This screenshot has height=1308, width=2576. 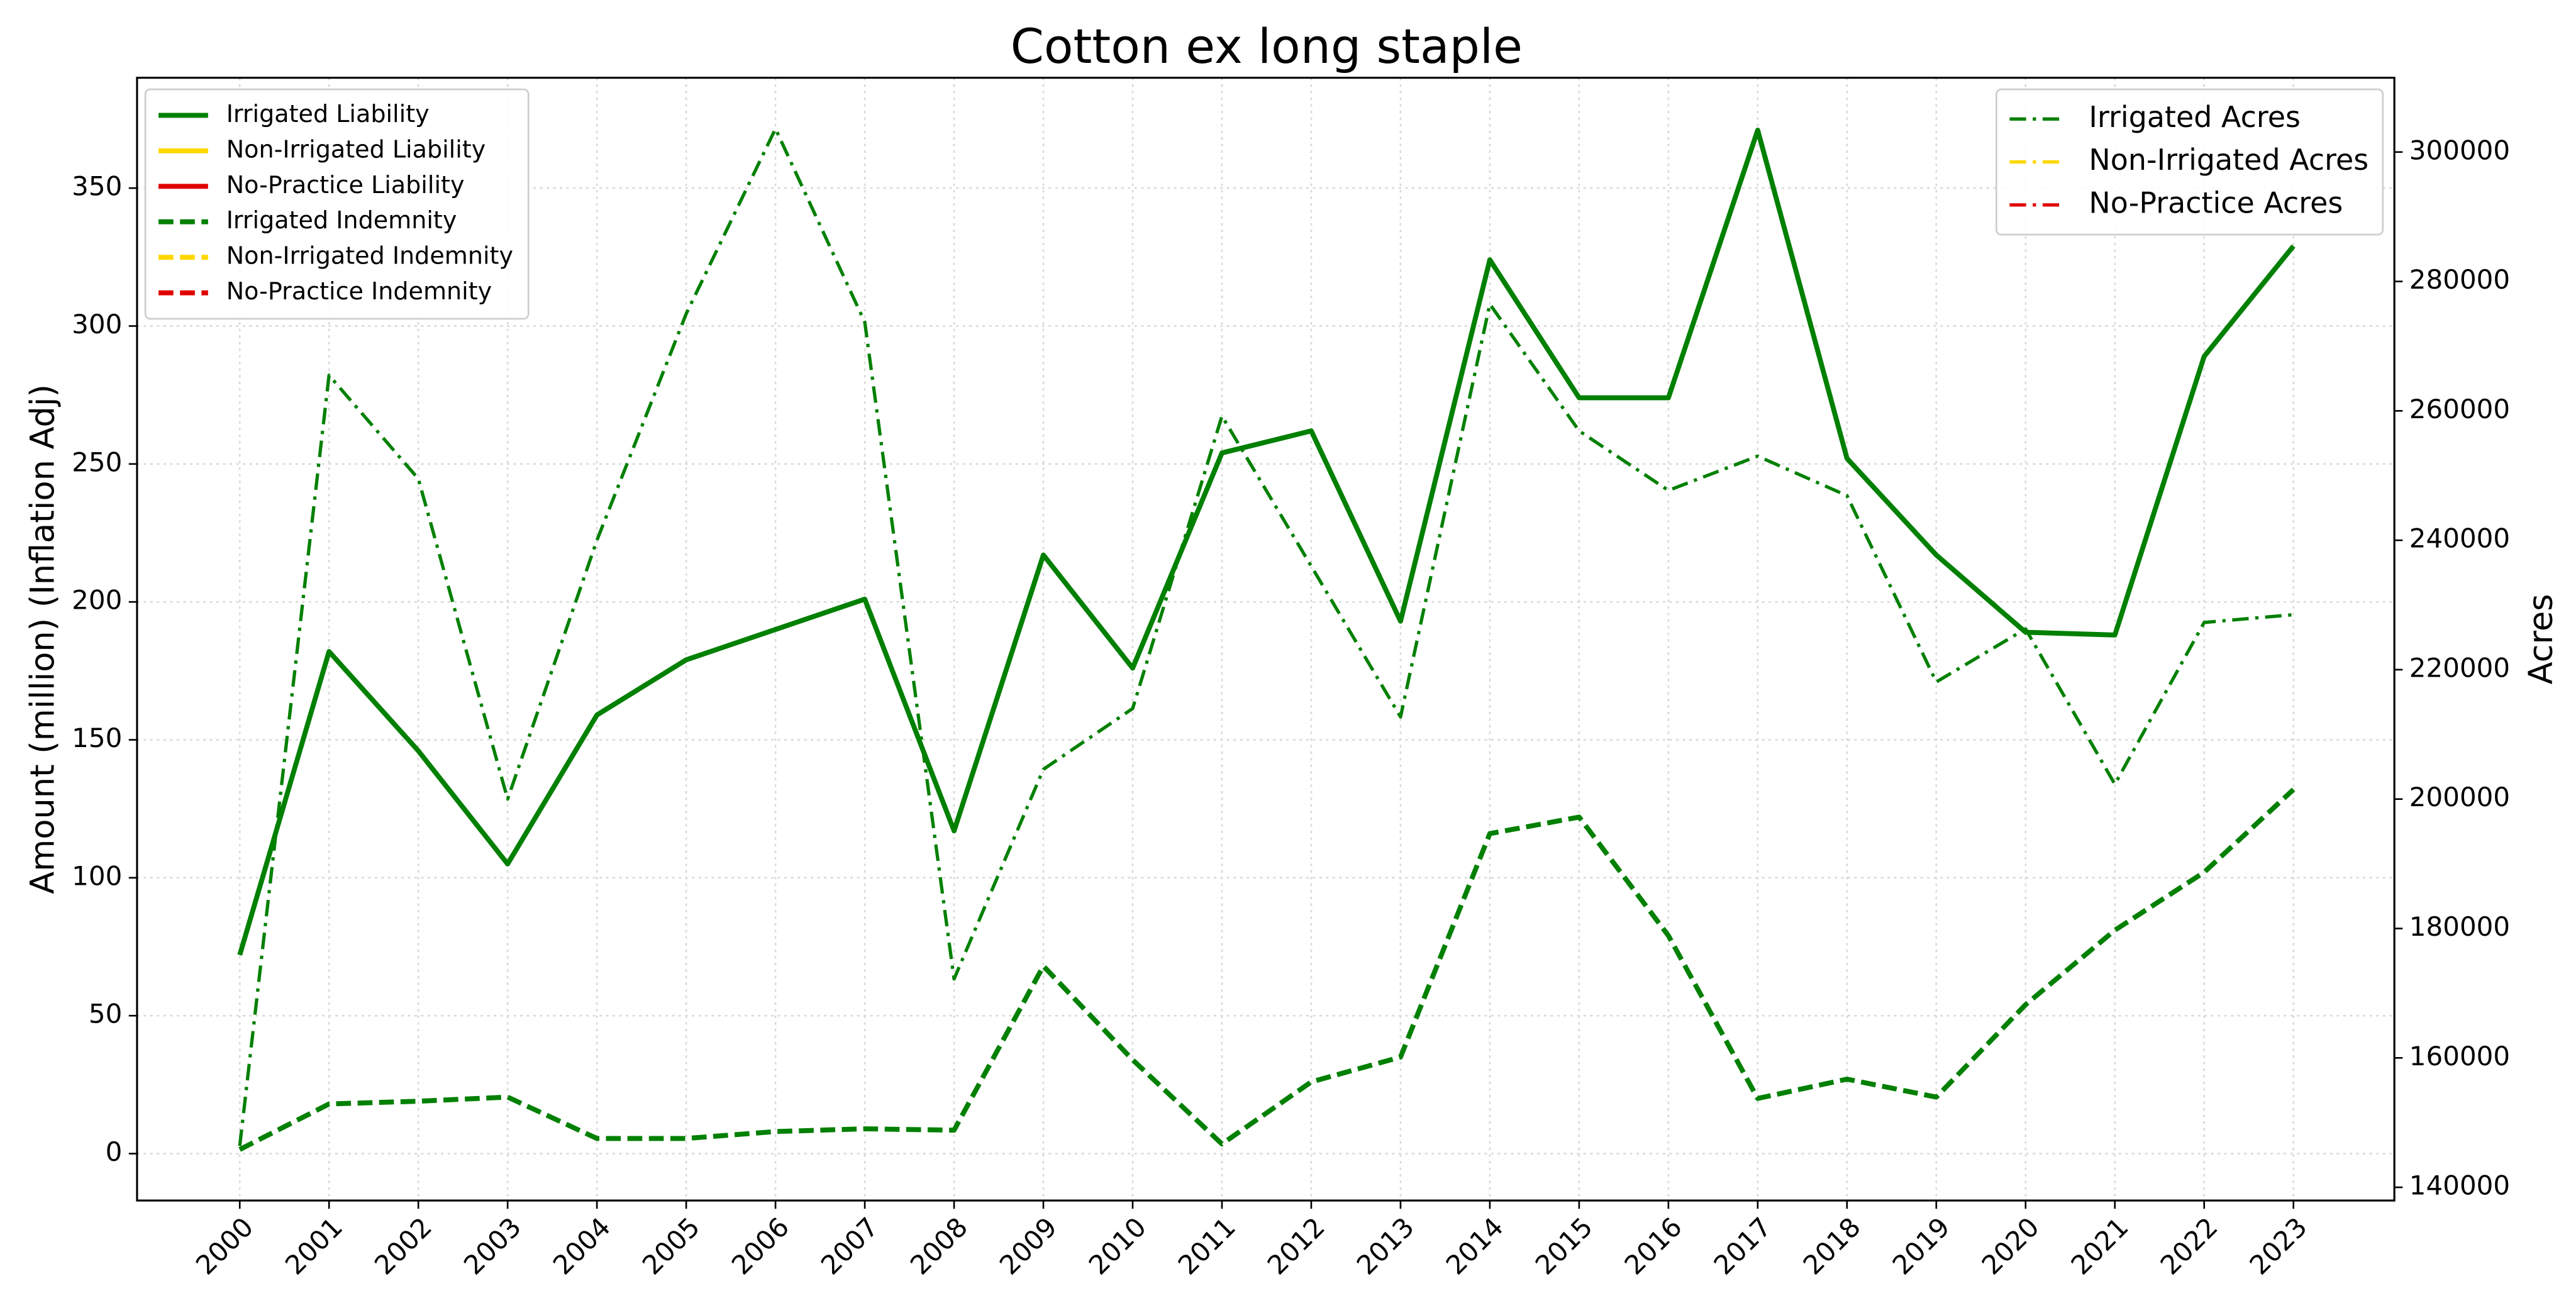 I want to click on legend-label: Irrigated Acres, so click(x=2195, y=117).